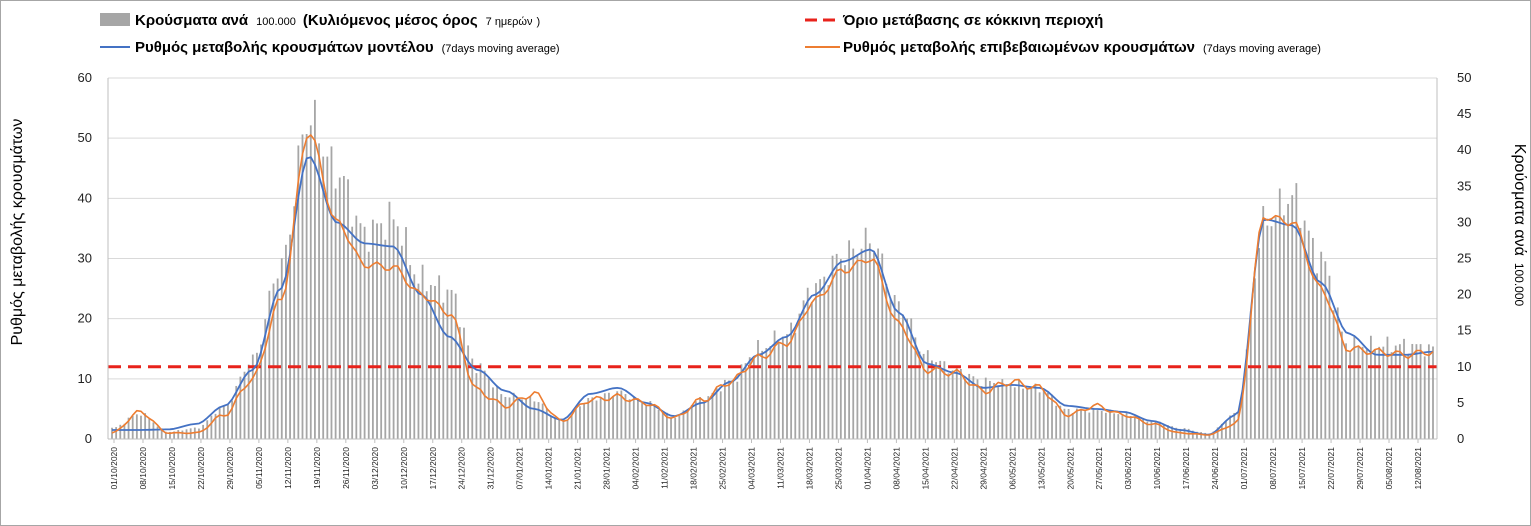 This screenshot has width=1531, height=526. What do you see at coordinates (1464, 258) in the screenshot?
I see `y-right-tick-label: 25` at bounding box center [1464, 258].